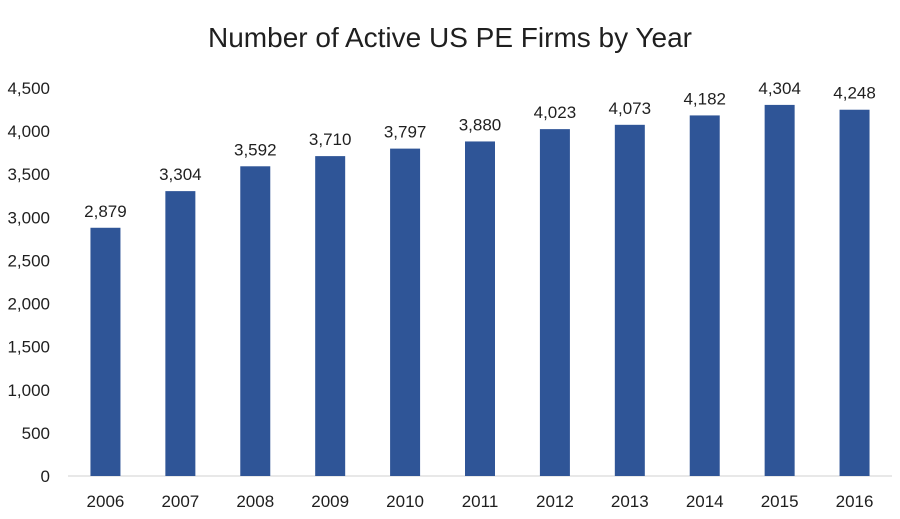 This screenshot has height=519, width=900. Describe the element at coordinates (28, 131) in the screenshot. I see `y-tick-label: 4,000` at that location.